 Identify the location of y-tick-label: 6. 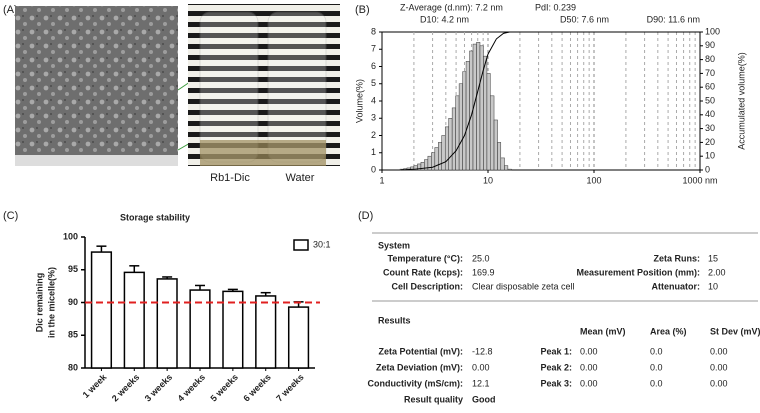
(373, 66).